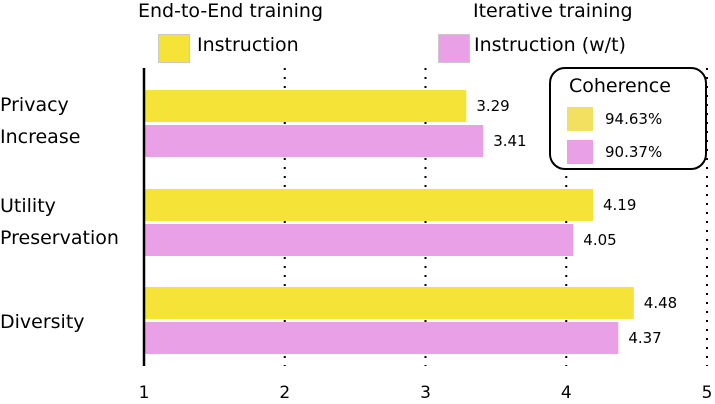 The height and width of the screenshot is (404, 715). What do you see at coordinates (553, 11) in the screenshot?
I see `legend-group2-title: Iterative training` at bounding box center [553, 11].